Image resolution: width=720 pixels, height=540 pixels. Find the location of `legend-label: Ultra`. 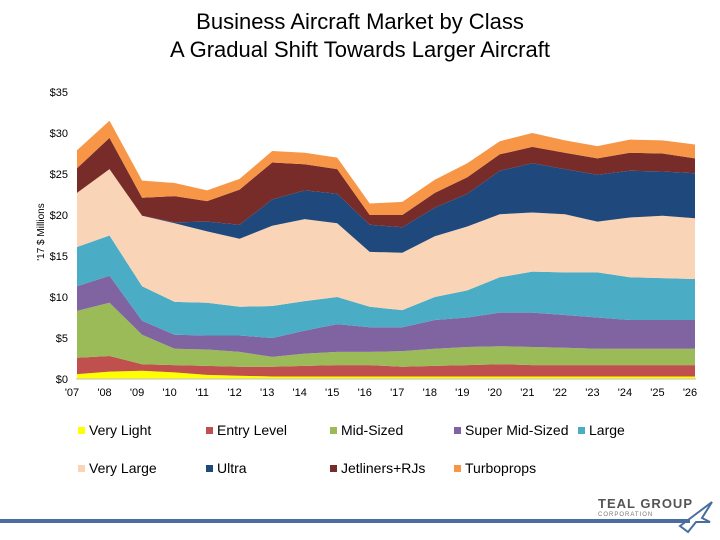

legend-label: Ultra is located at coordinates (232, 468).